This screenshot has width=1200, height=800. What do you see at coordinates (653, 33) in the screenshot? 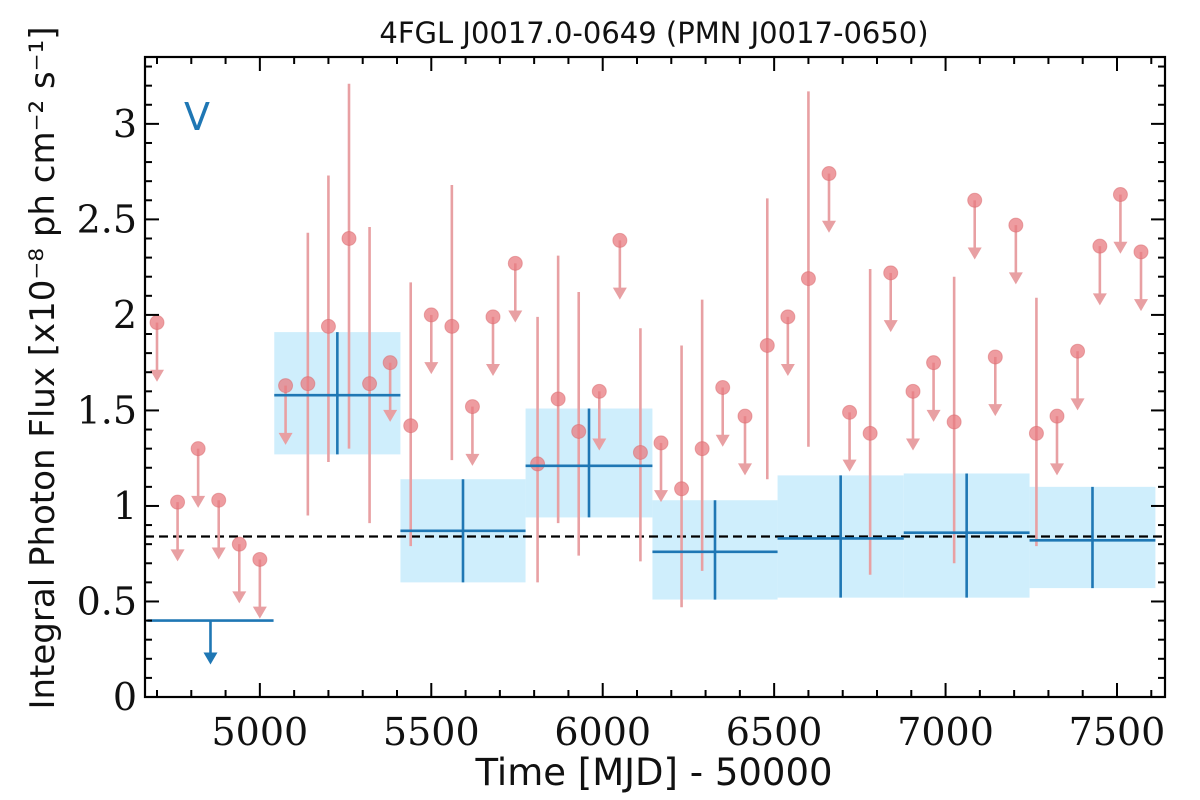
I see `chart-title: 4FGL J0017.0-0649 (PMN J0017-0650)` at bounding box center [653, 33].